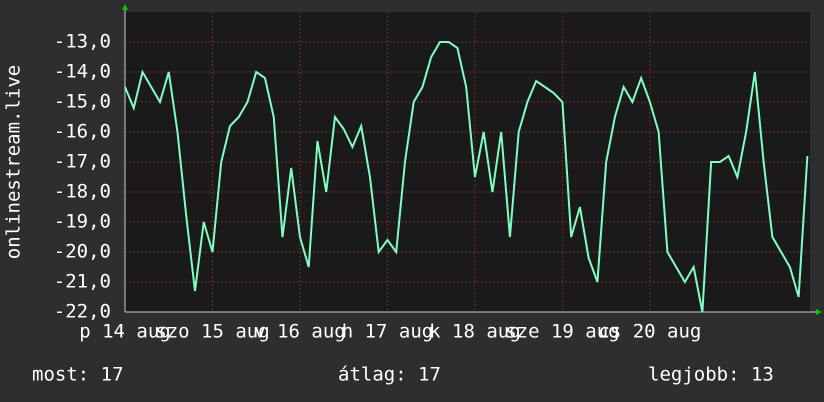 The height and width of the screenshot is (402, 824). Describe the element at coordinates (388, 332) in the screenshot. I see `x-tick-label: h 17 aug` at that location.